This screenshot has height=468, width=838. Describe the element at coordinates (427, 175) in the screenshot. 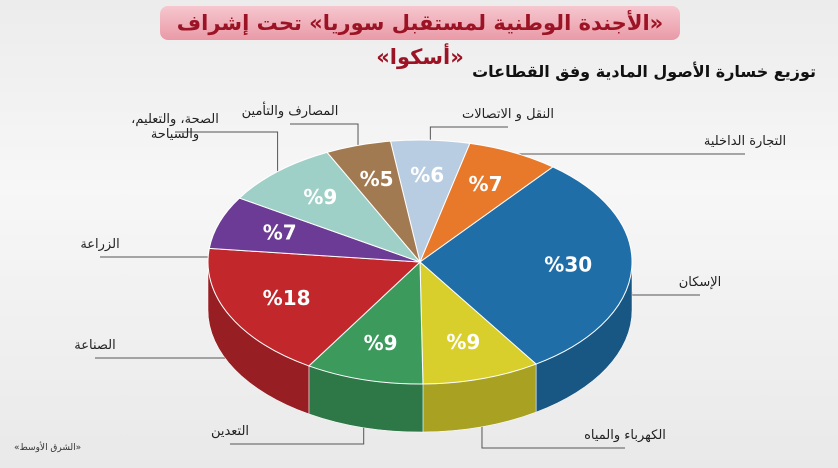

I see `value-label: %6` at that location.